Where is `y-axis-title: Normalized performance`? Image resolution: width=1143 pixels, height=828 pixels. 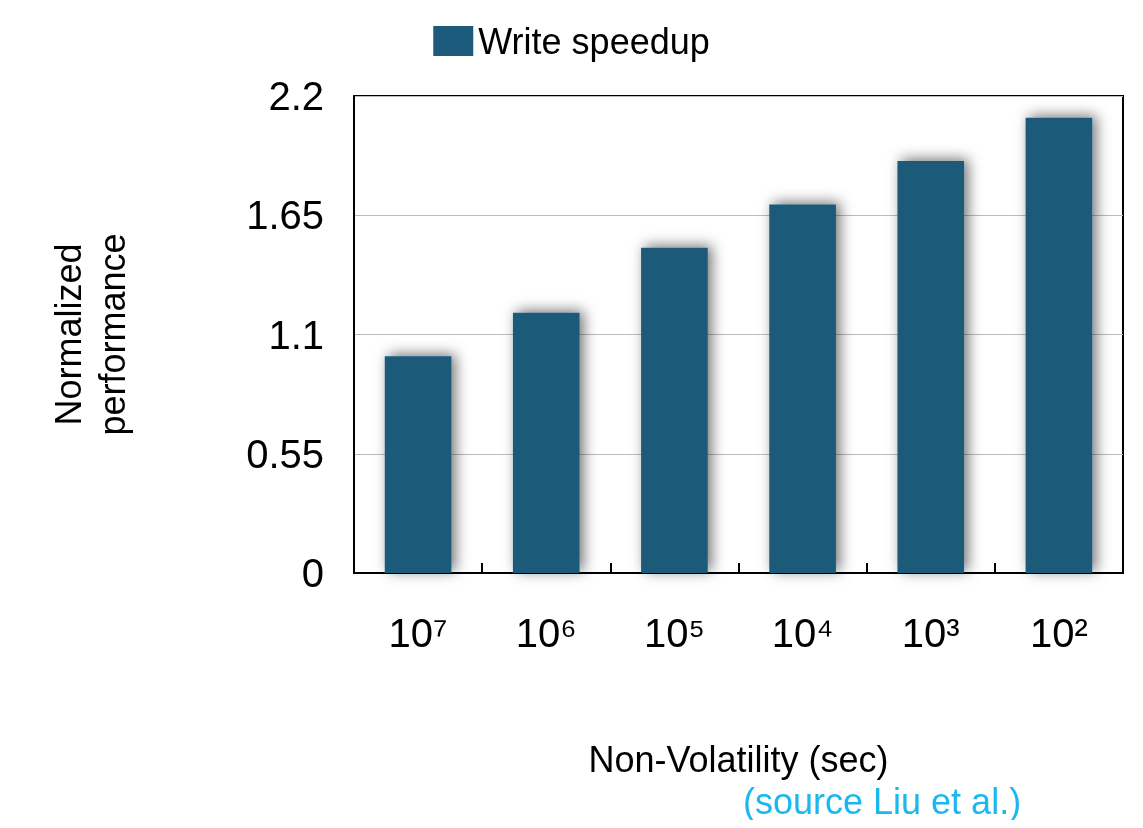 y-axis-title: Normalized performance is located at coordinates (90, 334).